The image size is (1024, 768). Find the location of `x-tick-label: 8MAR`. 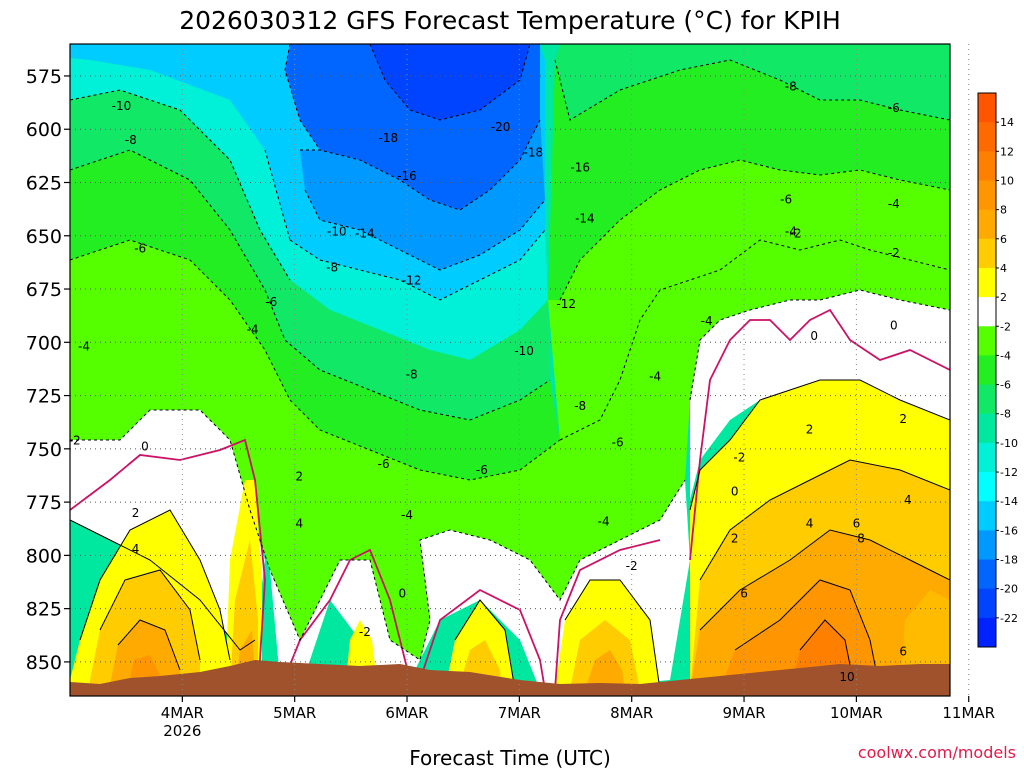

x-tick-label: 8MAR is located at coordinates (631, 713).